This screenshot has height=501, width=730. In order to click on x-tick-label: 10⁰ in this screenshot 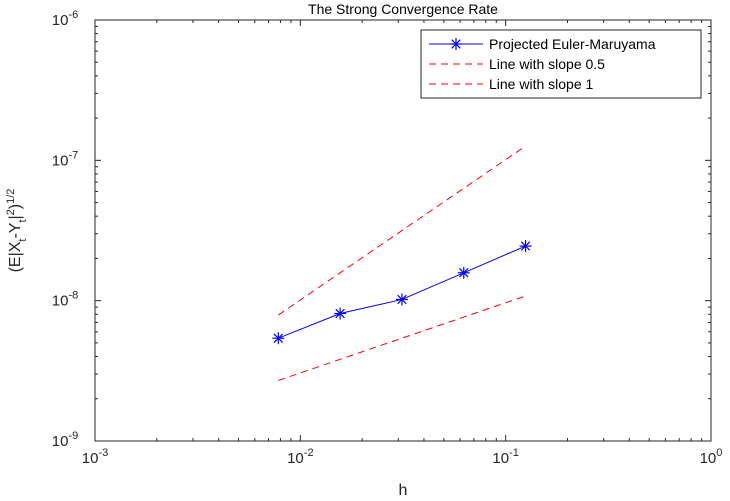, I will do `click(711, 457)`.